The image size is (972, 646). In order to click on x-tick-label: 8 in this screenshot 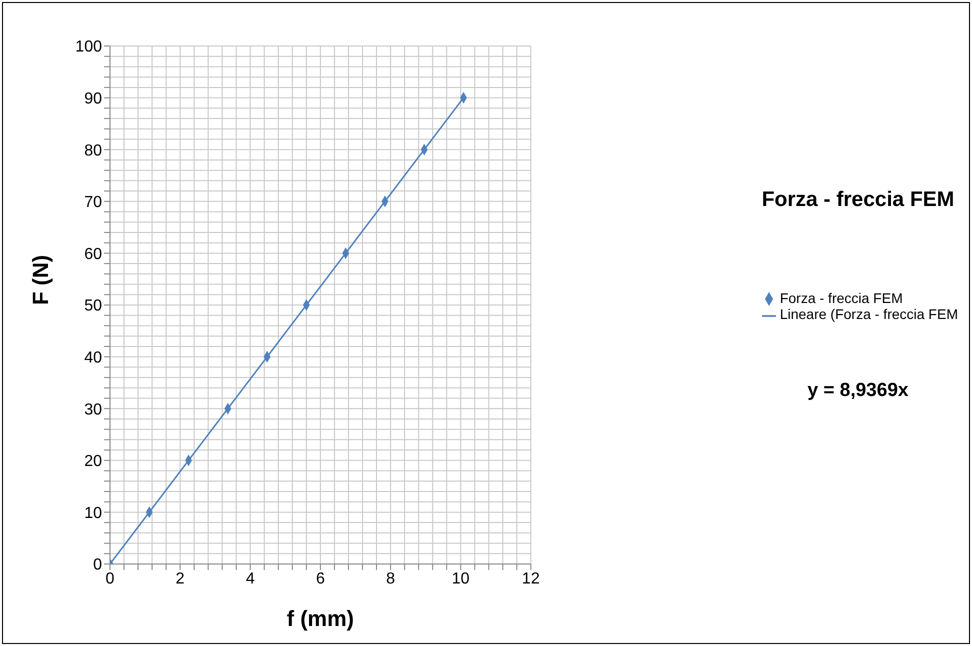, I will do `click(391, 579)`.